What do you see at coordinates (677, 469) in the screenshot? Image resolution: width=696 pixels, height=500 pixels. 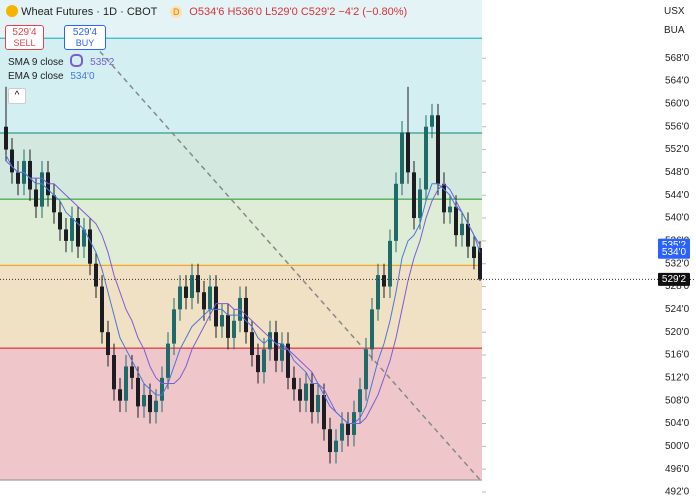 I see `y-tick-label: 496'0` at bounding box center [677, 469].